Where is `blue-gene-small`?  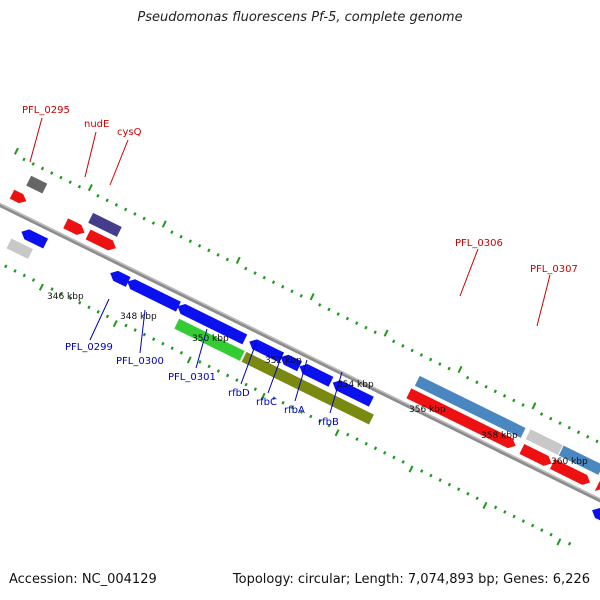 blue-gene-small is located at coordinates (119, 277).